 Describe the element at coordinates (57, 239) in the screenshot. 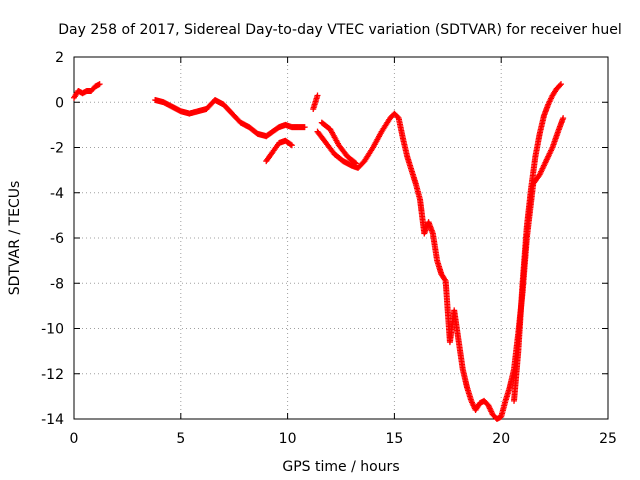

I see `y-tick-label: -6` at that location.